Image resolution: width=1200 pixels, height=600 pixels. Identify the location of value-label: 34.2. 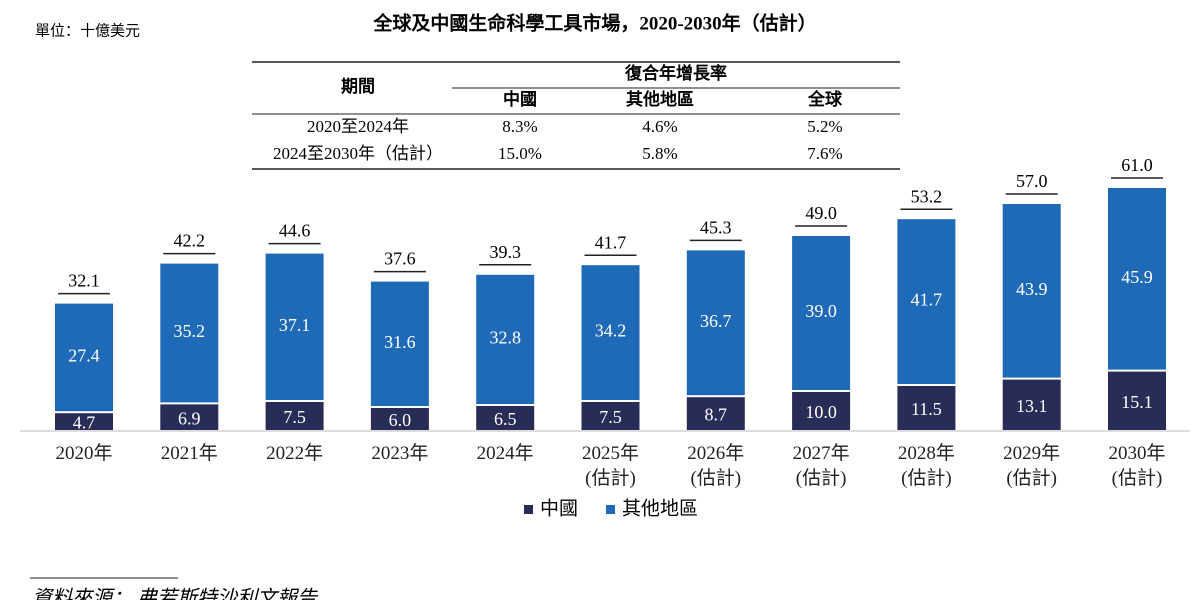
(611, 331).